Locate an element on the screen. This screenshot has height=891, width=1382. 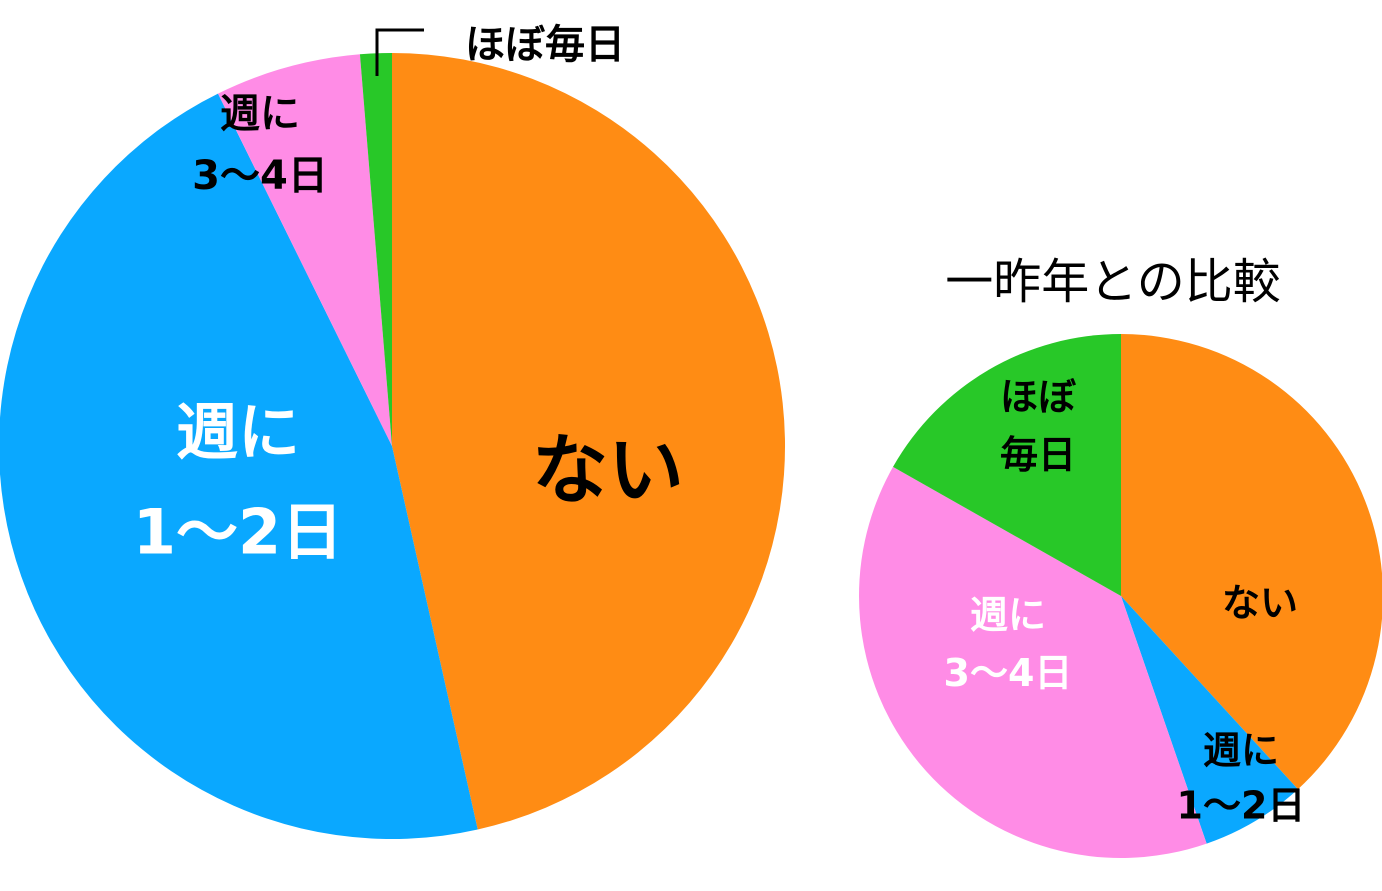
pie1-slice-2-label-line-2: 1〜2日 is located at coordinates (238, 532).